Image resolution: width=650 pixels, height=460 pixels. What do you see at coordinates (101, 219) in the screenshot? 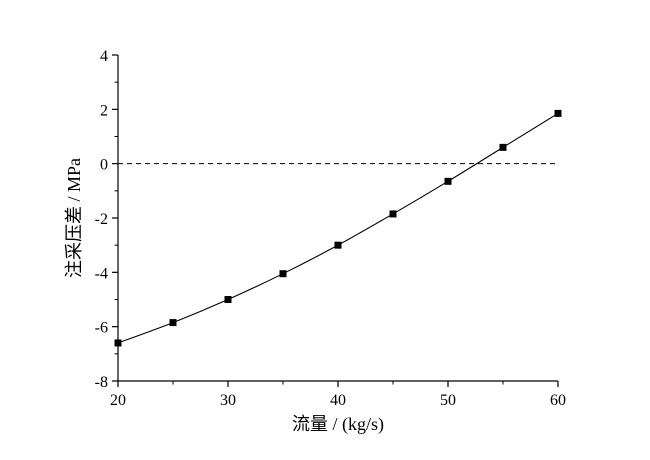
I see `y-tick-label: -2` at bounding box center [101, 219].